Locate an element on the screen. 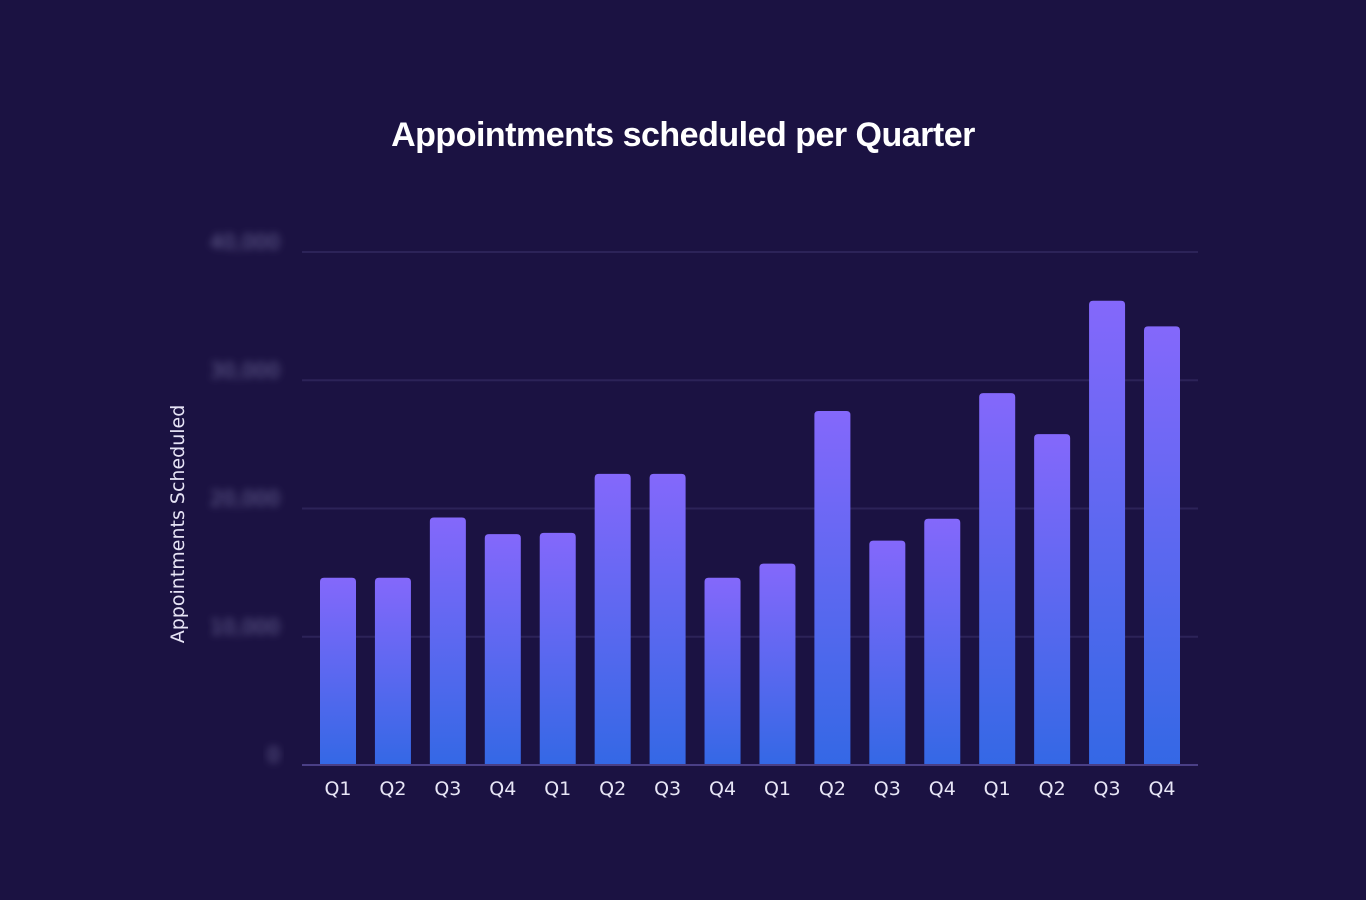 The image size is (1366, 900). y-tick-label: 10,000 is located at coordinates (245, 627).